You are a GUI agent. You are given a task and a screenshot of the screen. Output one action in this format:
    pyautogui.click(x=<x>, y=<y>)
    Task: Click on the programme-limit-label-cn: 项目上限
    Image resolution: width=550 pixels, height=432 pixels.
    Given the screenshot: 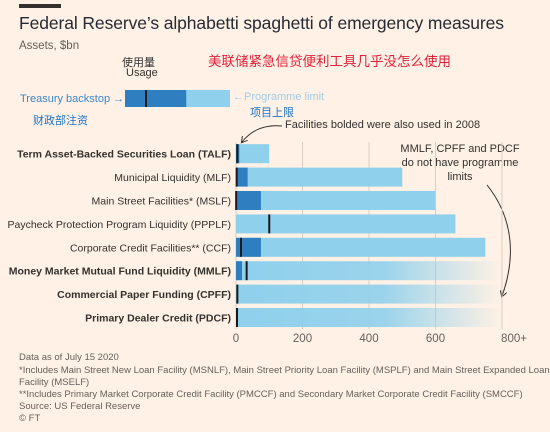 What is the action you would take?
    pyautogui.click(x=272, y=113)
    